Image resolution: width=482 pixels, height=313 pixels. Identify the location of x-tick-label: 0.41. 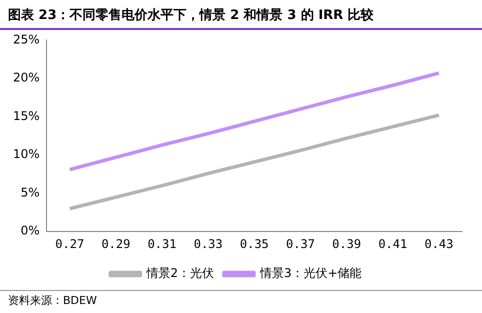
(393, 243).